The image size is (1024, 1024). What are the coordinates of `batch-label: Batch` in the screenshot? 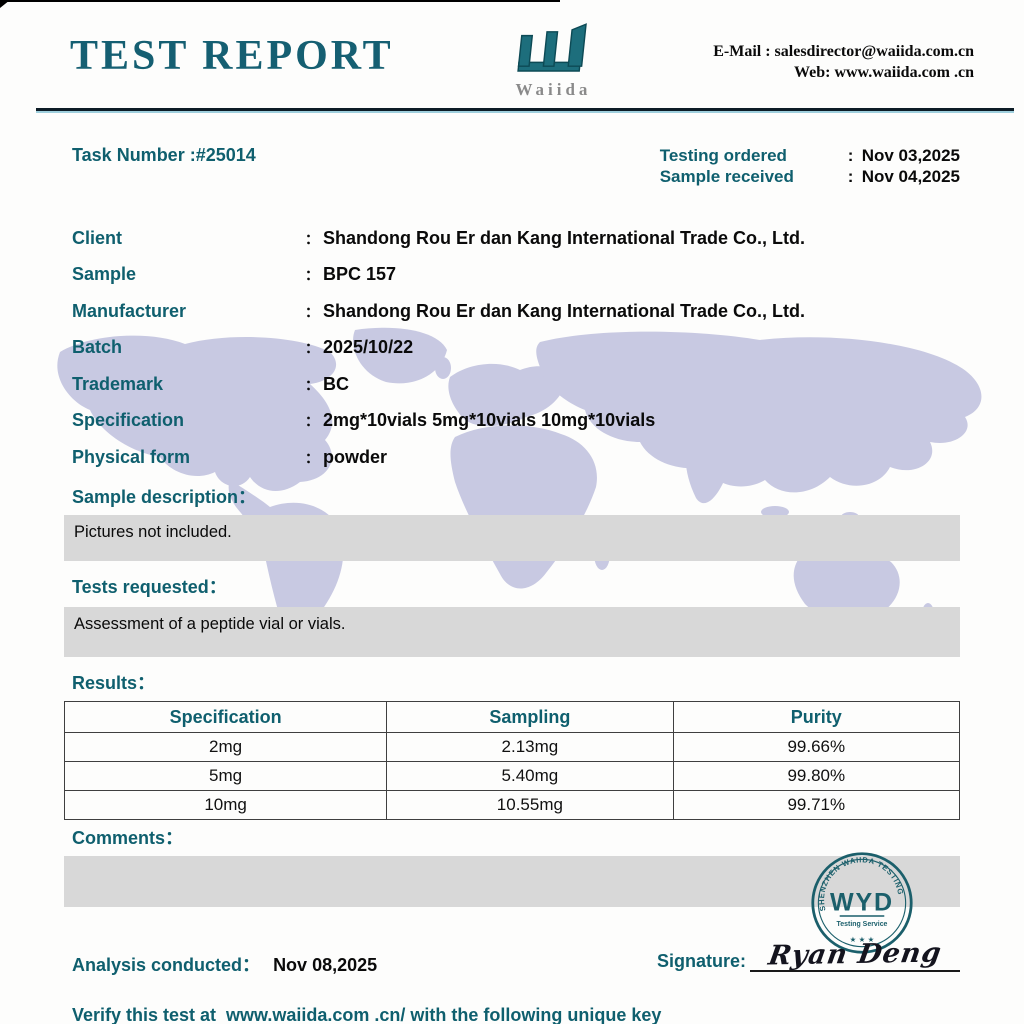 It's located at (97, 347).